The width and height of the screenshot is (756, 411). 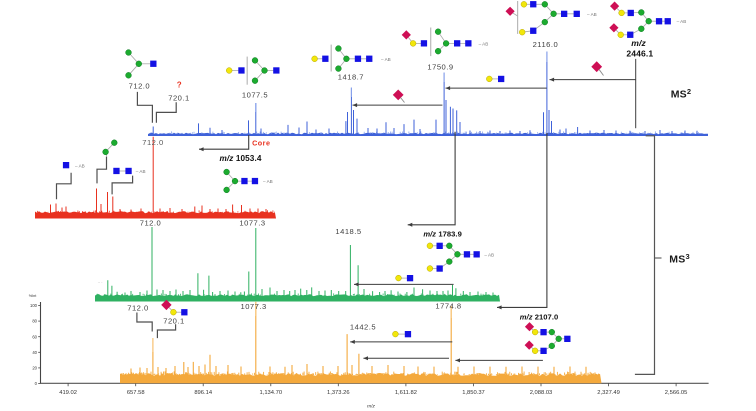 I want to click on svg-text: 1774.8, so click(x=448, y=306).